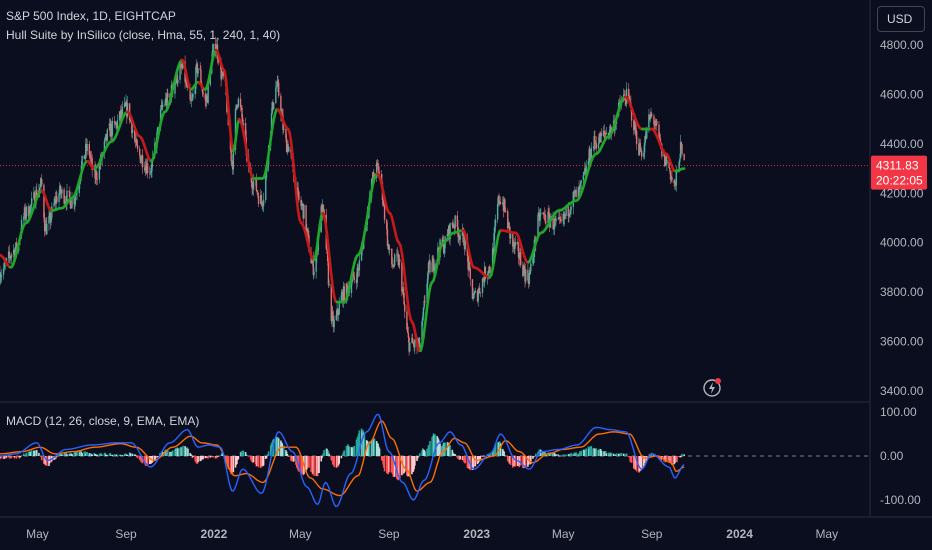  What do you see at coordinates (563, 534) in the screenshot?
I see `time-axis-label: May` at bounding box center [563, 534].